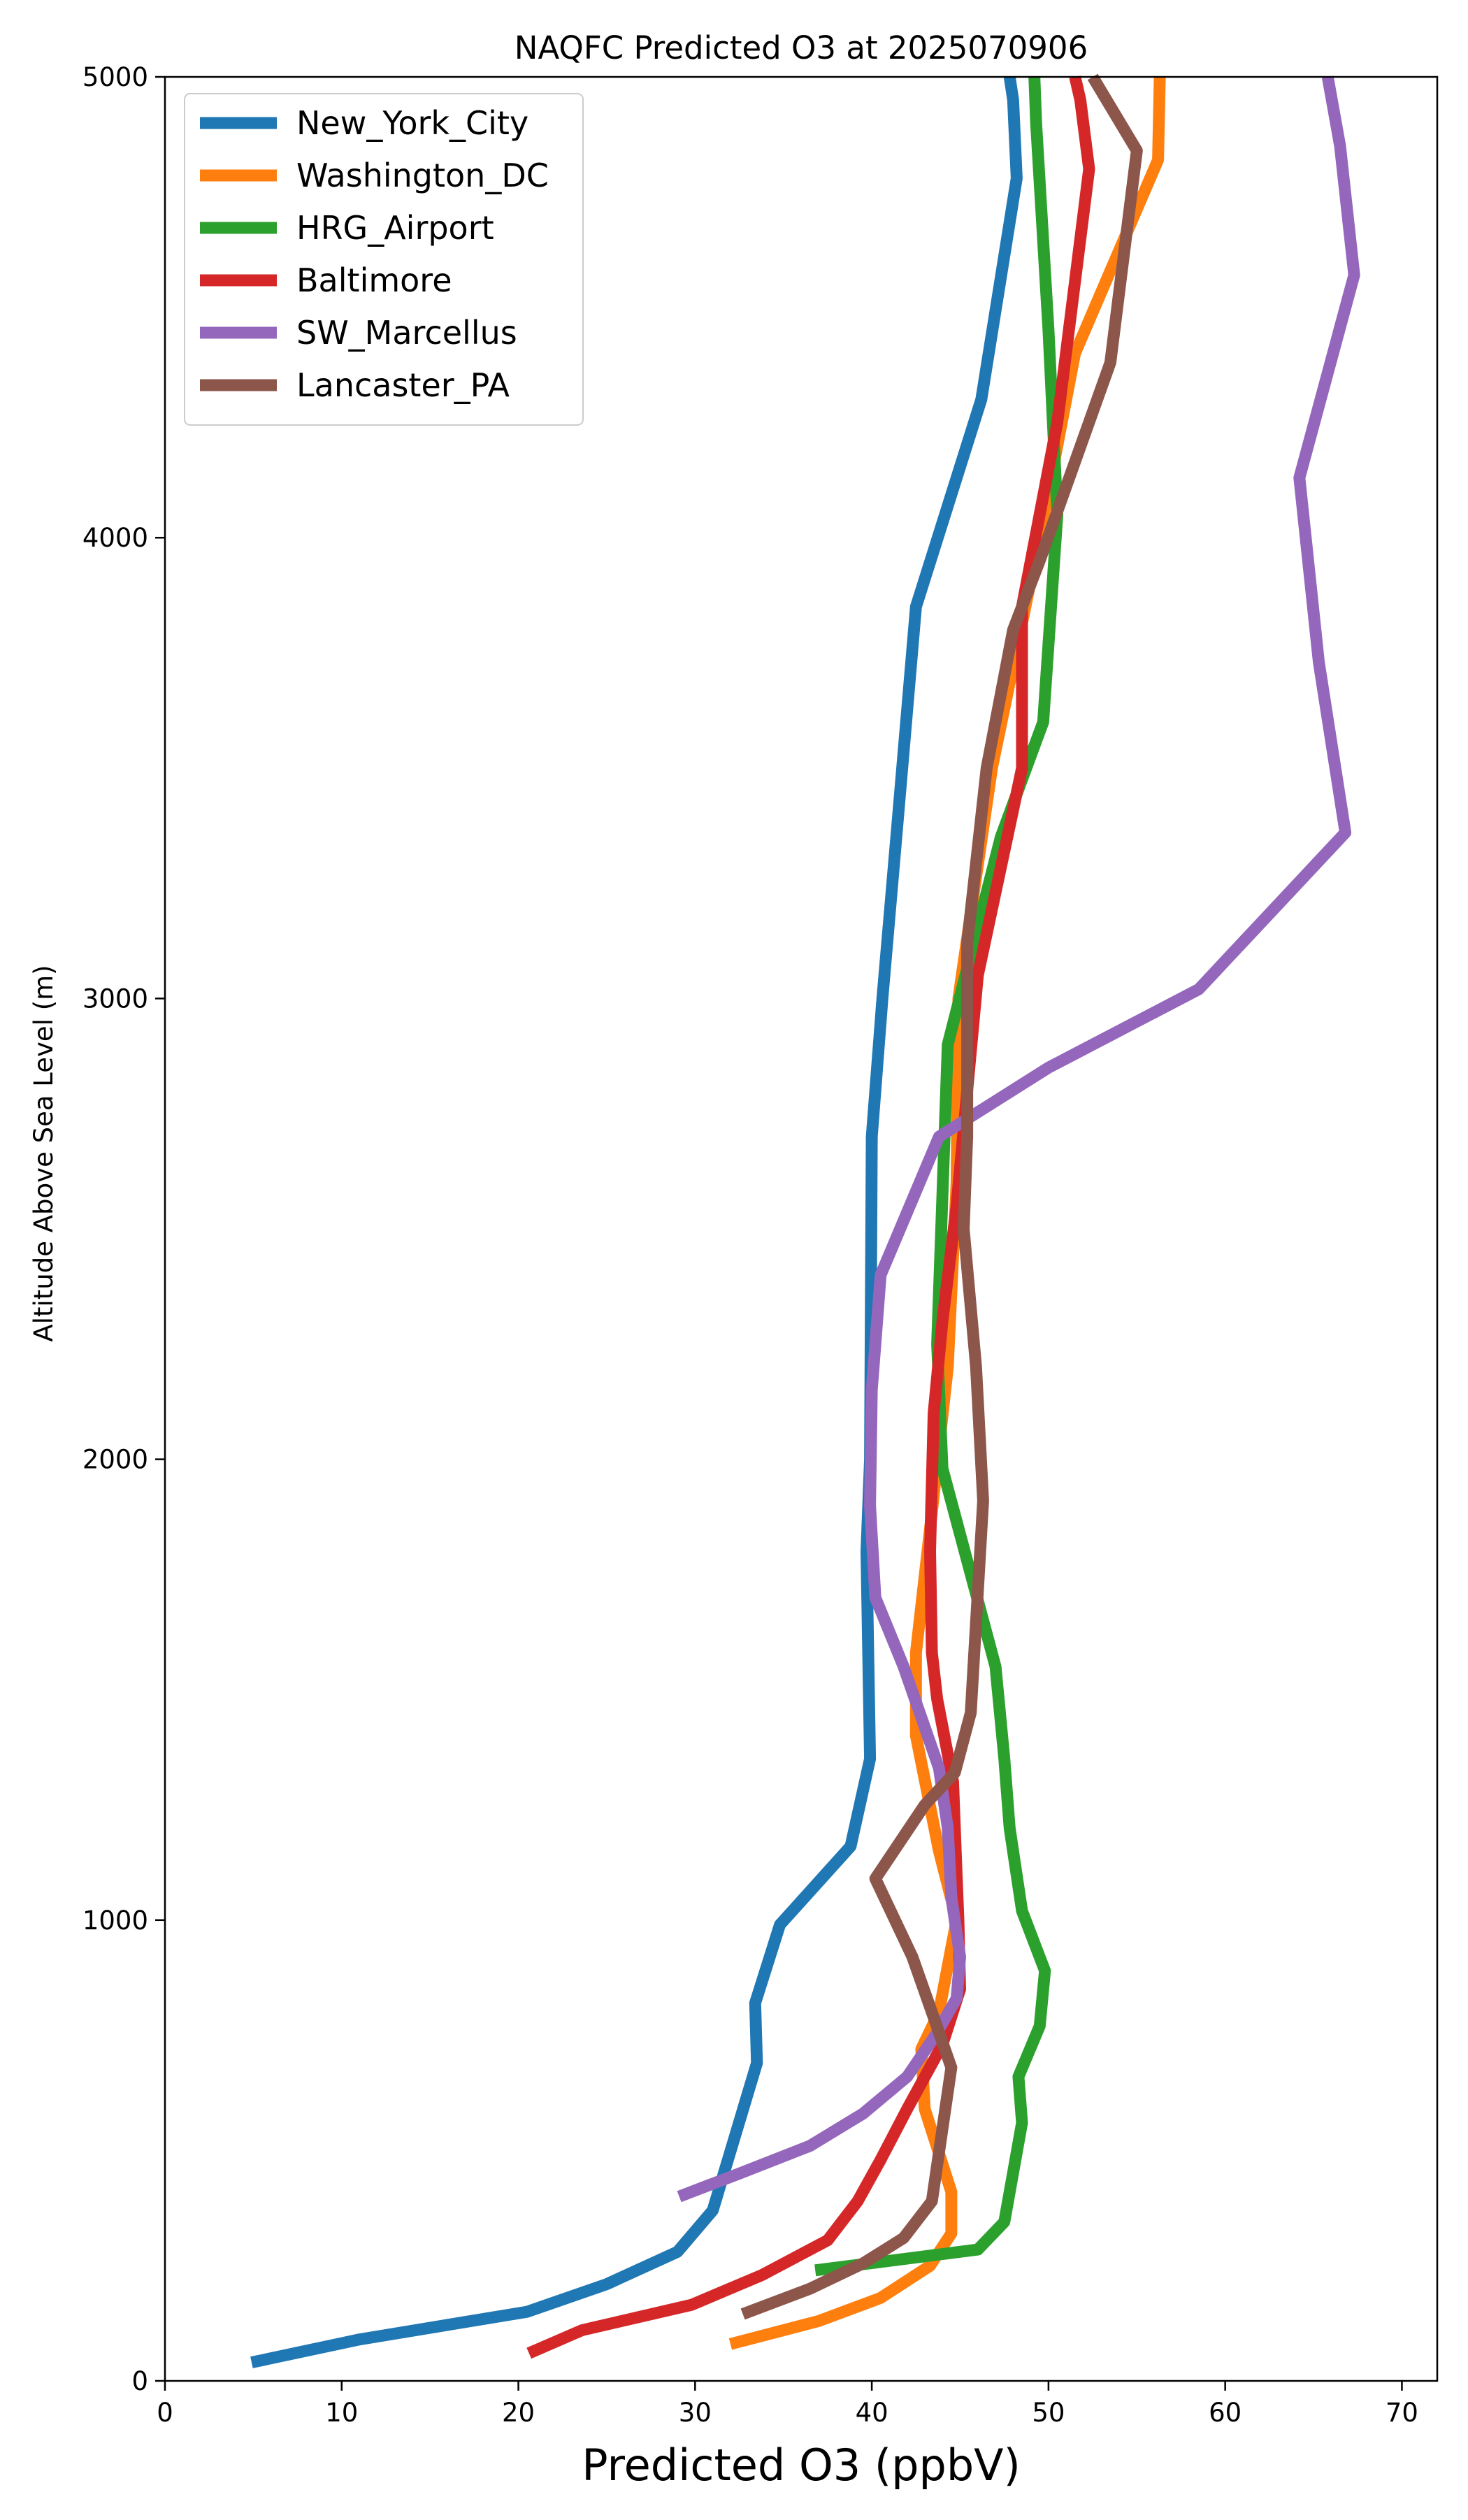  Describe the element at coordinates (115, 999) in the screenshot. I see `y-tick-label: 3000` at that location.